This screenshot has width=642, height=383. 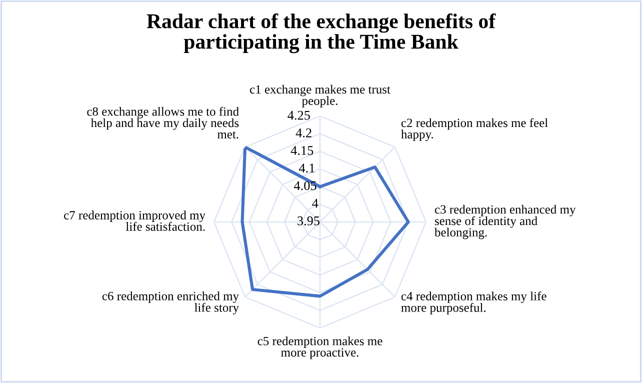 I want to click on y-tick-label: 4.25, so click(x=299, y=115).